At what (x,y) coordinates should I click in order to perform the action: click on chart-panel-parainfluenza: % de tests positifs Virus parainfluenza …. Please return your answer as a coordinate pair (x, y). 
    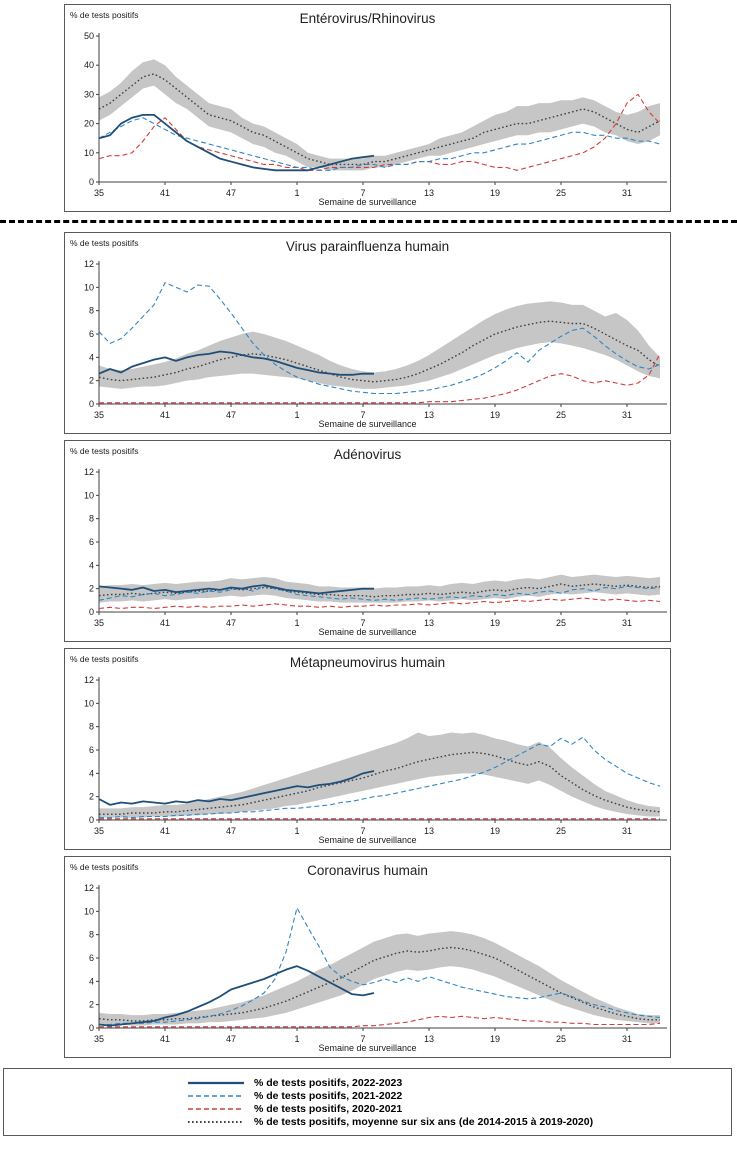
    Looking at the image, I should click on (367, 333).